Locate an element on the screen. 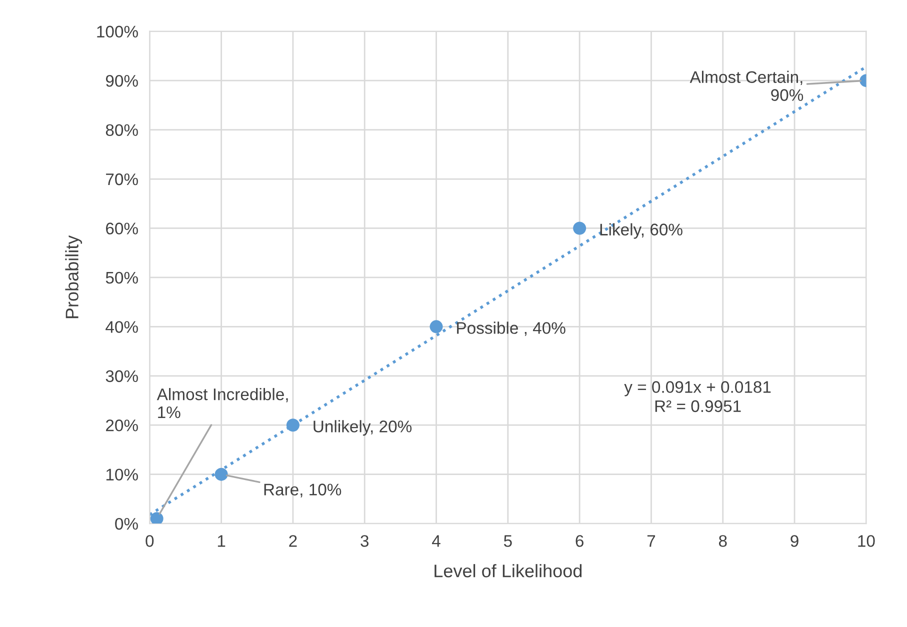  annotation: Possible , 40% is located at coordinates (511, 329).